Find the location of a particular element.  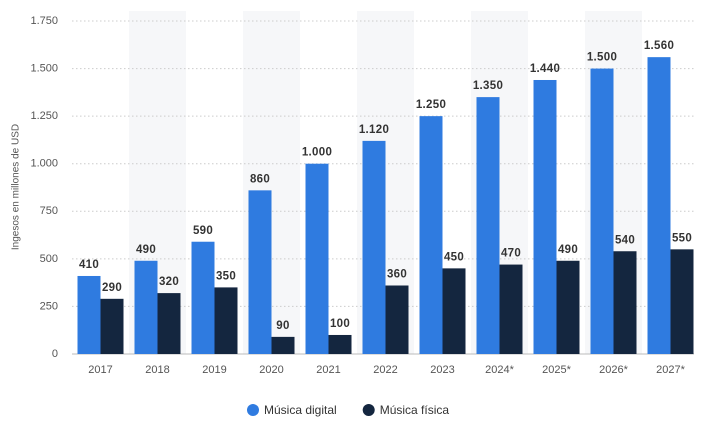

y-tick-label: 0 is located at coordinates (55, 354).